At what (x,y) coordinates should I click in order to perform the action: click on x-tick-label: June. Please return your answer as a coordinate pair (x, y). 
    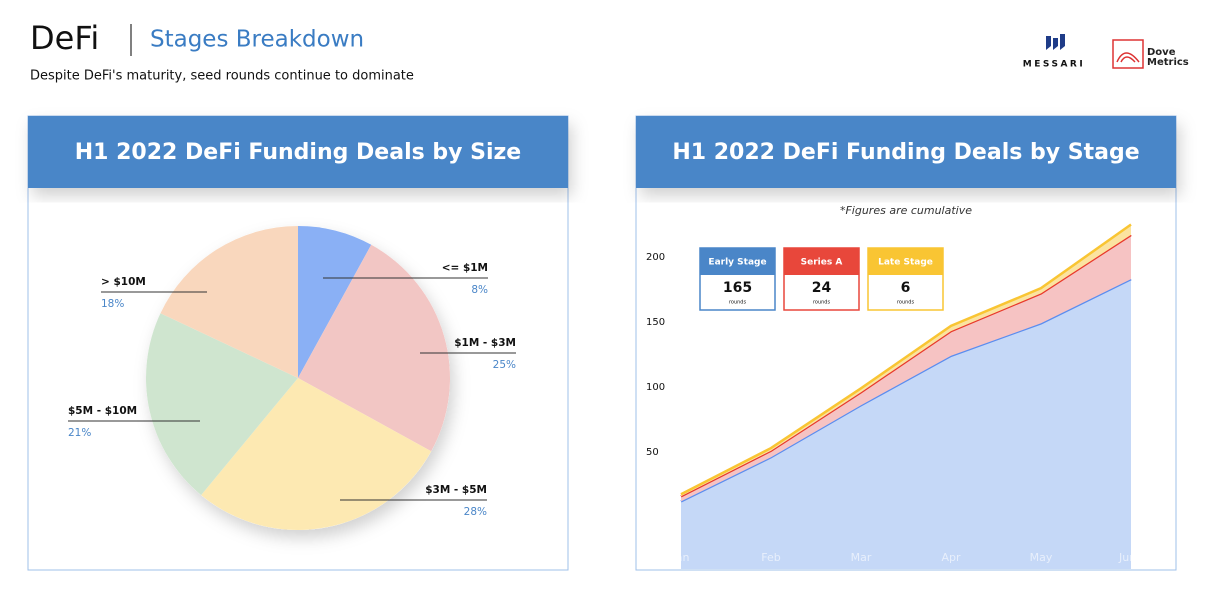
    Looking at the image, I should click on (1130, 557).